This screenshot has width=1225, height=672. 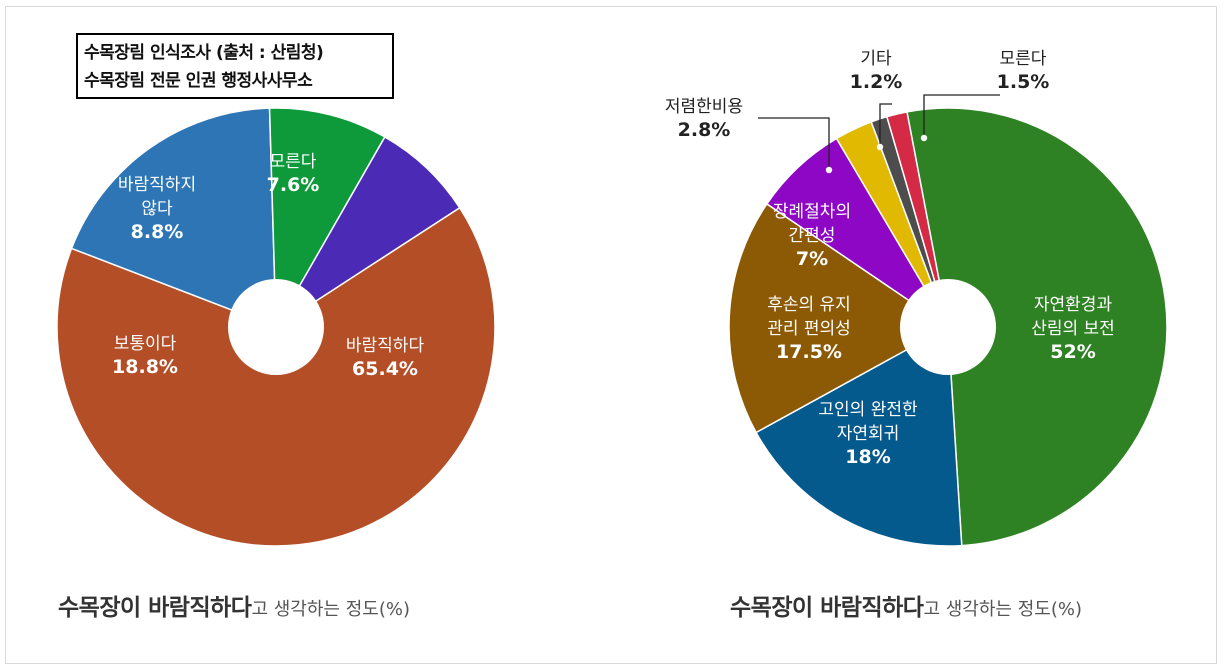 What do you see at coordinates (809, 305) in the screenshot?
I see `slice-label: 후손의 유지` at bounding box center [809, 305].